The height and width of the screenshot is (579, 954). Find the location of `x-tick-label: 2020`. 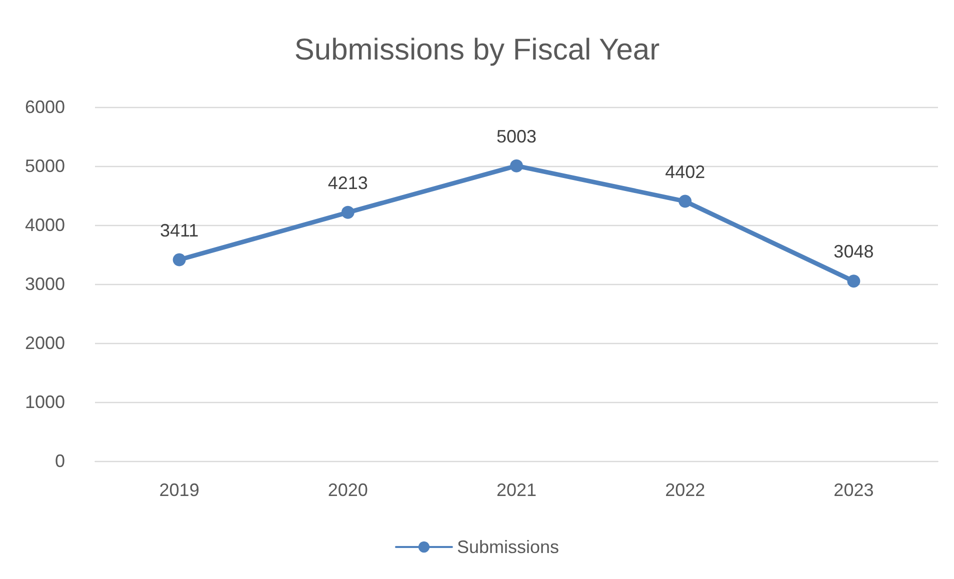

x-tick-label: 2020 is located at coordinates (348, 490).